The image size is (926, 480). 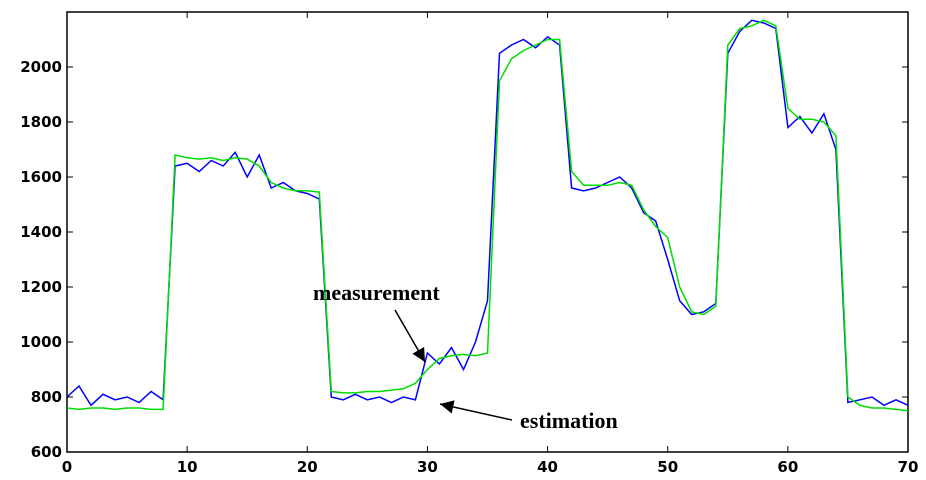 What do you see at coordinates (41, 232) in the screenshot?
I see `y-tick-label: 1400` at bounding box center [41, 232].